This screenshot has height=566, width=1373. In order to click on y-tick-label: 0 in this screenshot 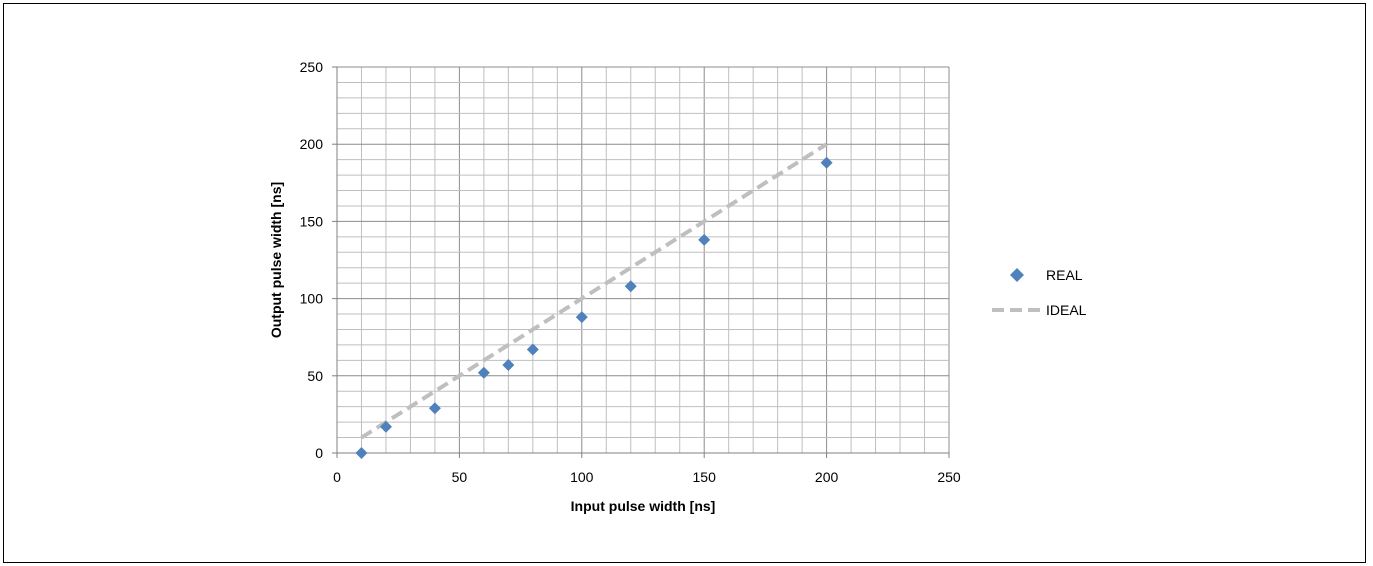, I will do `click(319, 453)`.